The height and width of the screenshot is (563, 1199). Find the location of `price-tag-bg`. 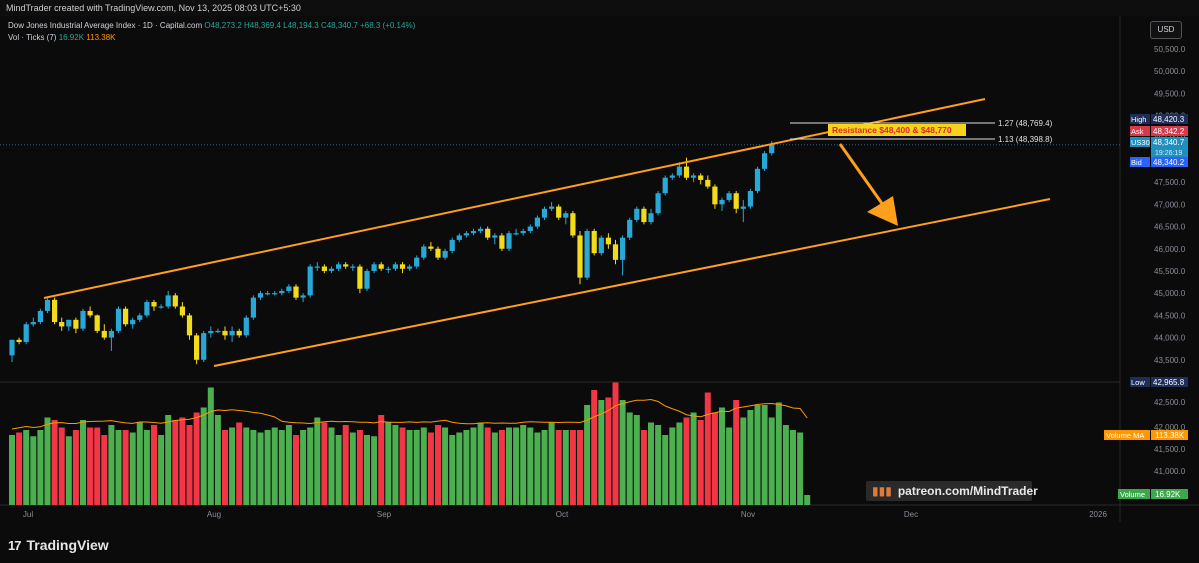

price-tag-bg is located at coordinates (1140, 142).